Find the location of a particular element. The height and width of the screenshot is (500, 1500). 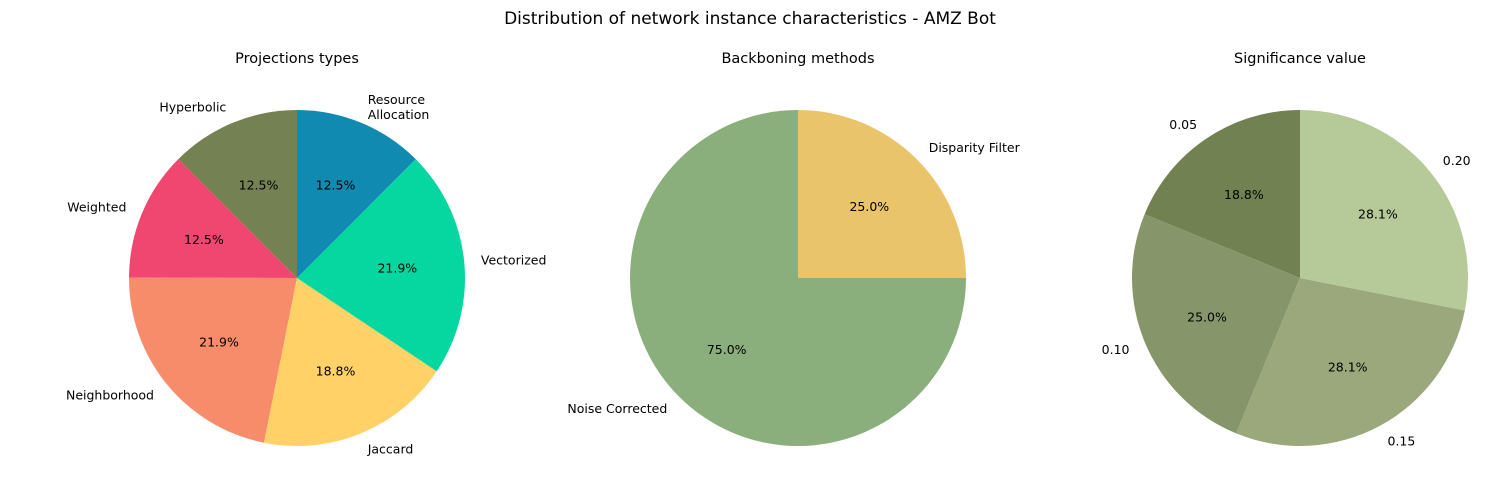

pie-pct-label: 75.0% is located at coordinates (727, 349).